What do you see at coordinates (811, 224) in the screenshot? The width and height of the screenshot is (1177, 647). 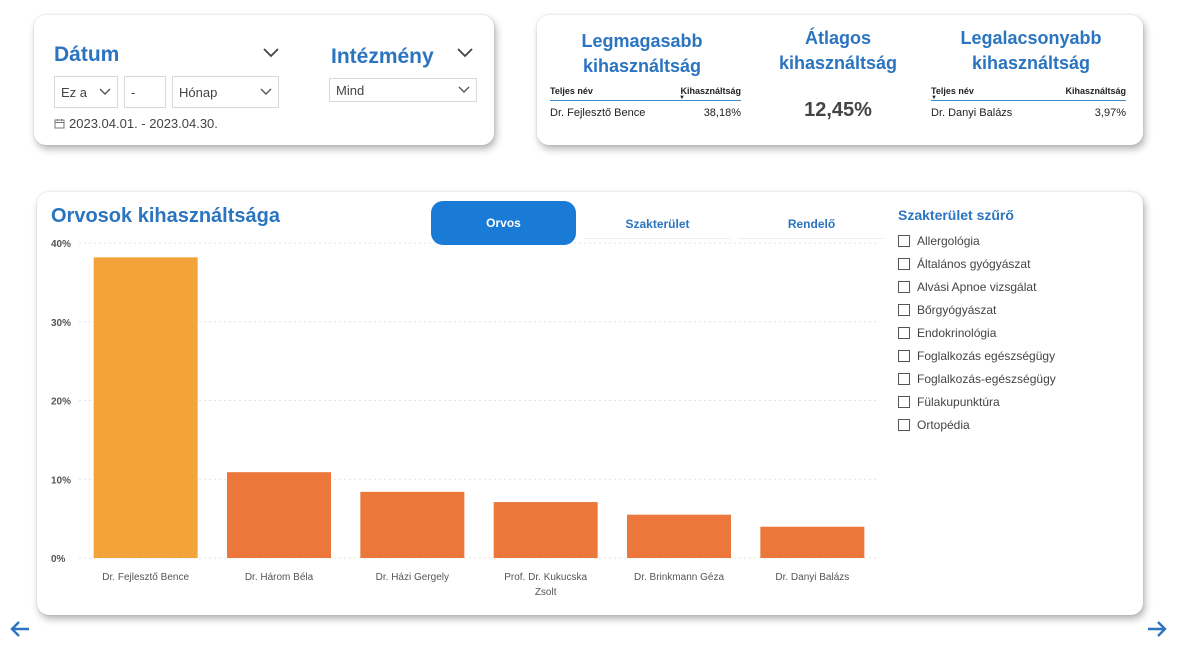 I see `tab-rendelo: Rendelő` at bounding box center [811, 224].